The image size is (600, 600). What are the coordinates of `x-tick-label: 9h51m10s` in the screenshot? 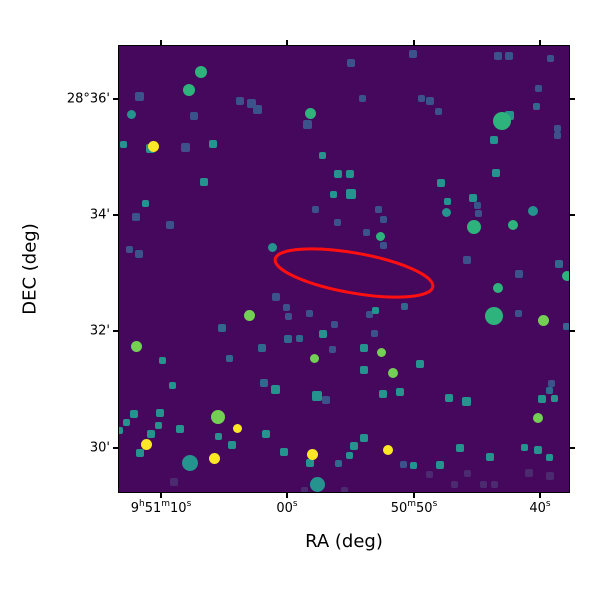 It's located at (161, 508).